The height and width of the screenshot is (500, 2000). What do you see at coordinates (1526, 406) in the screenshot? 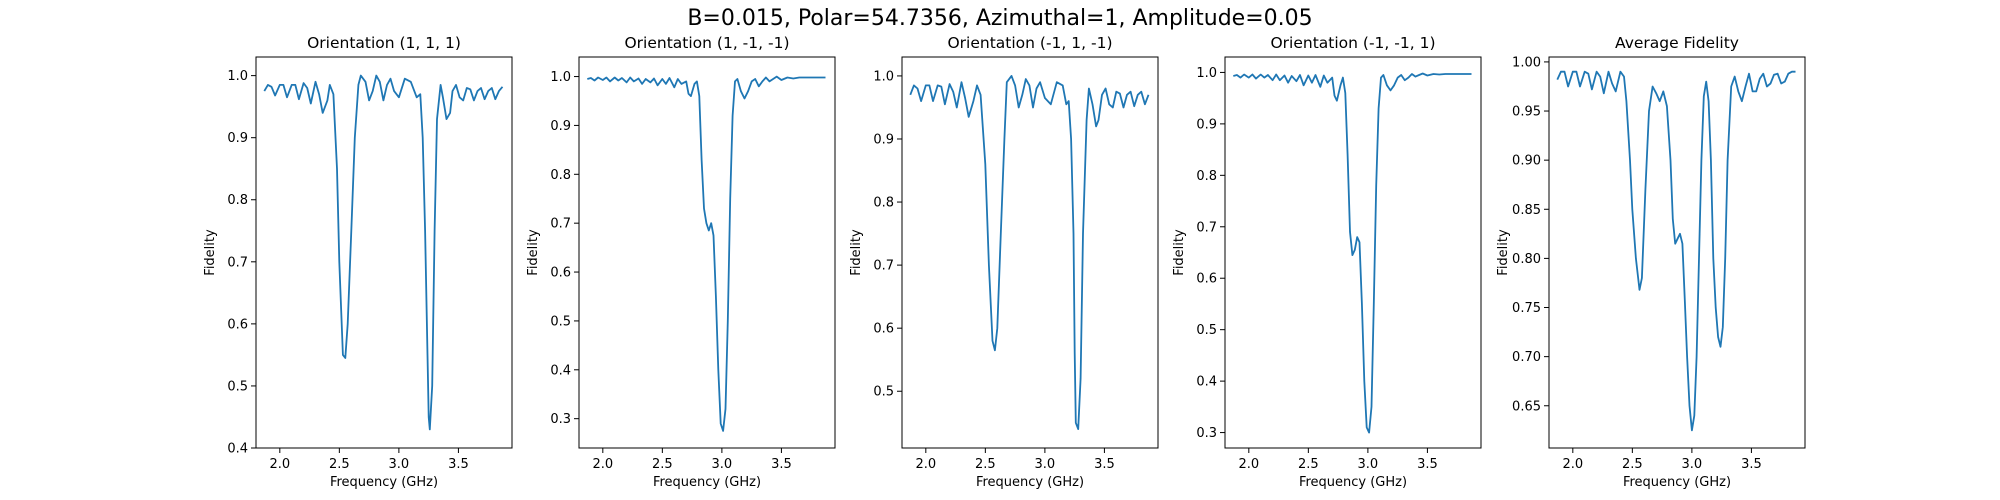
I see `y-tick-label: 0.65` at bounding box center [1526, 406].